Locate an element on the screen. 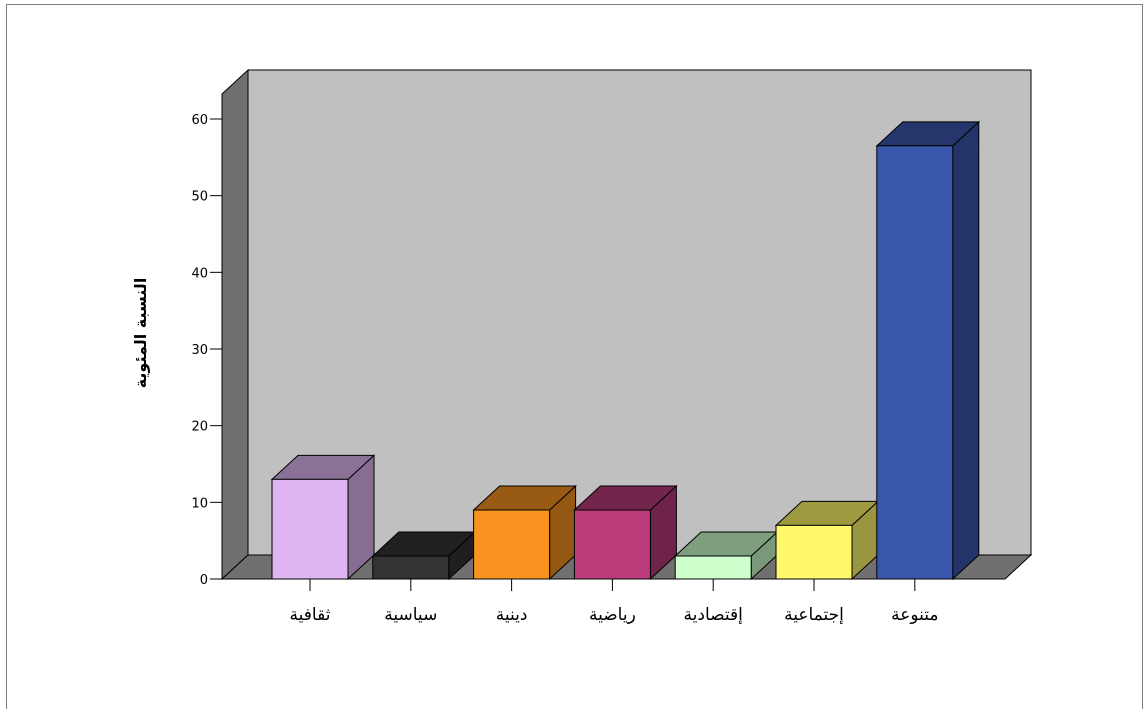  side-wall is located at coordinates (235, 324).